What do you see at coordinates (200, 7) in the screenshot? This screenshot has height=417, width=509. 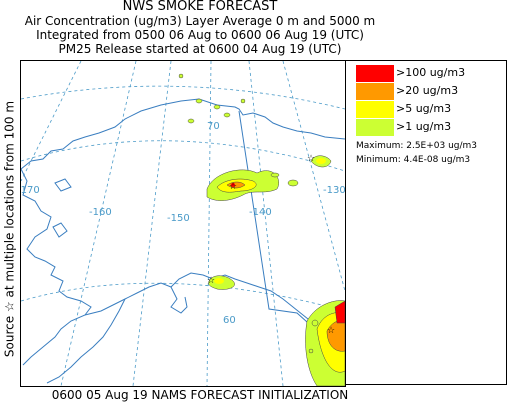 I see `map-title: NWS SMOKE FORECAST` at bounding box center [200, 7].